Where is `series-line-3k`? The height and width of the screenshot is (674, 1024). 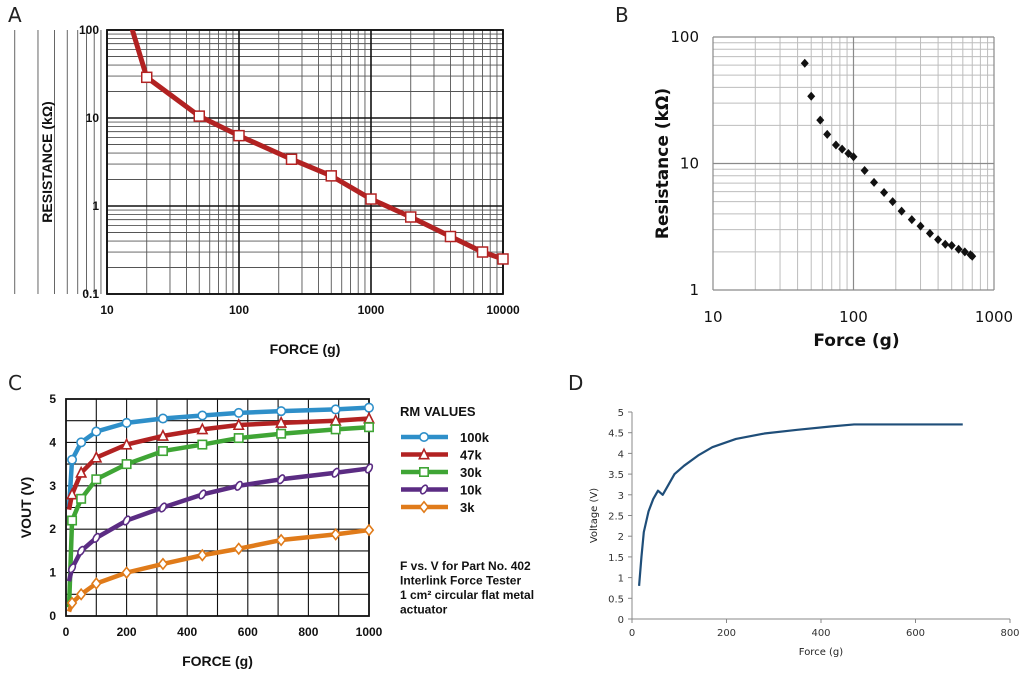
series-line-3k is located at coordinates (218, 570).